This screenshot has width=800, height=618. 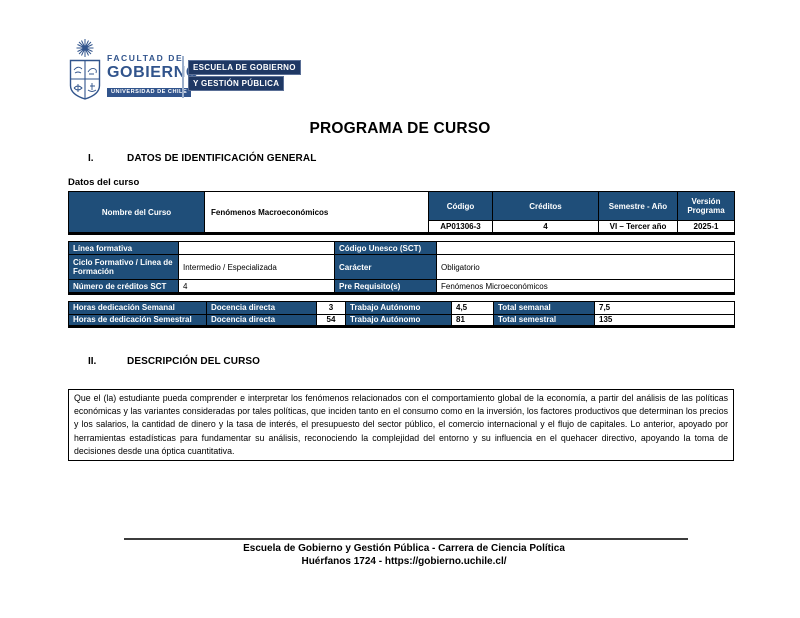 What do you see at coordinates (244, 67) in the screenshot?
I see `school-badge-line1: ESCUELA DE GOBIERNO` at bounding box center [244, 67].